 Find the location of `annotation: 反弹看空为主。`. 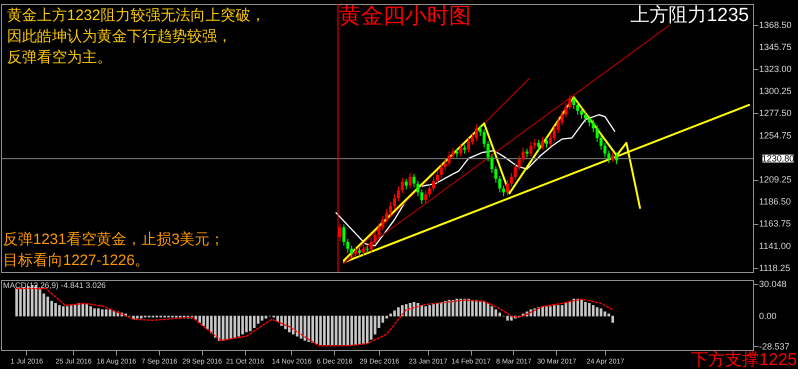

annotation: 反弹看空为主。 is located at coordinates (59, 57).